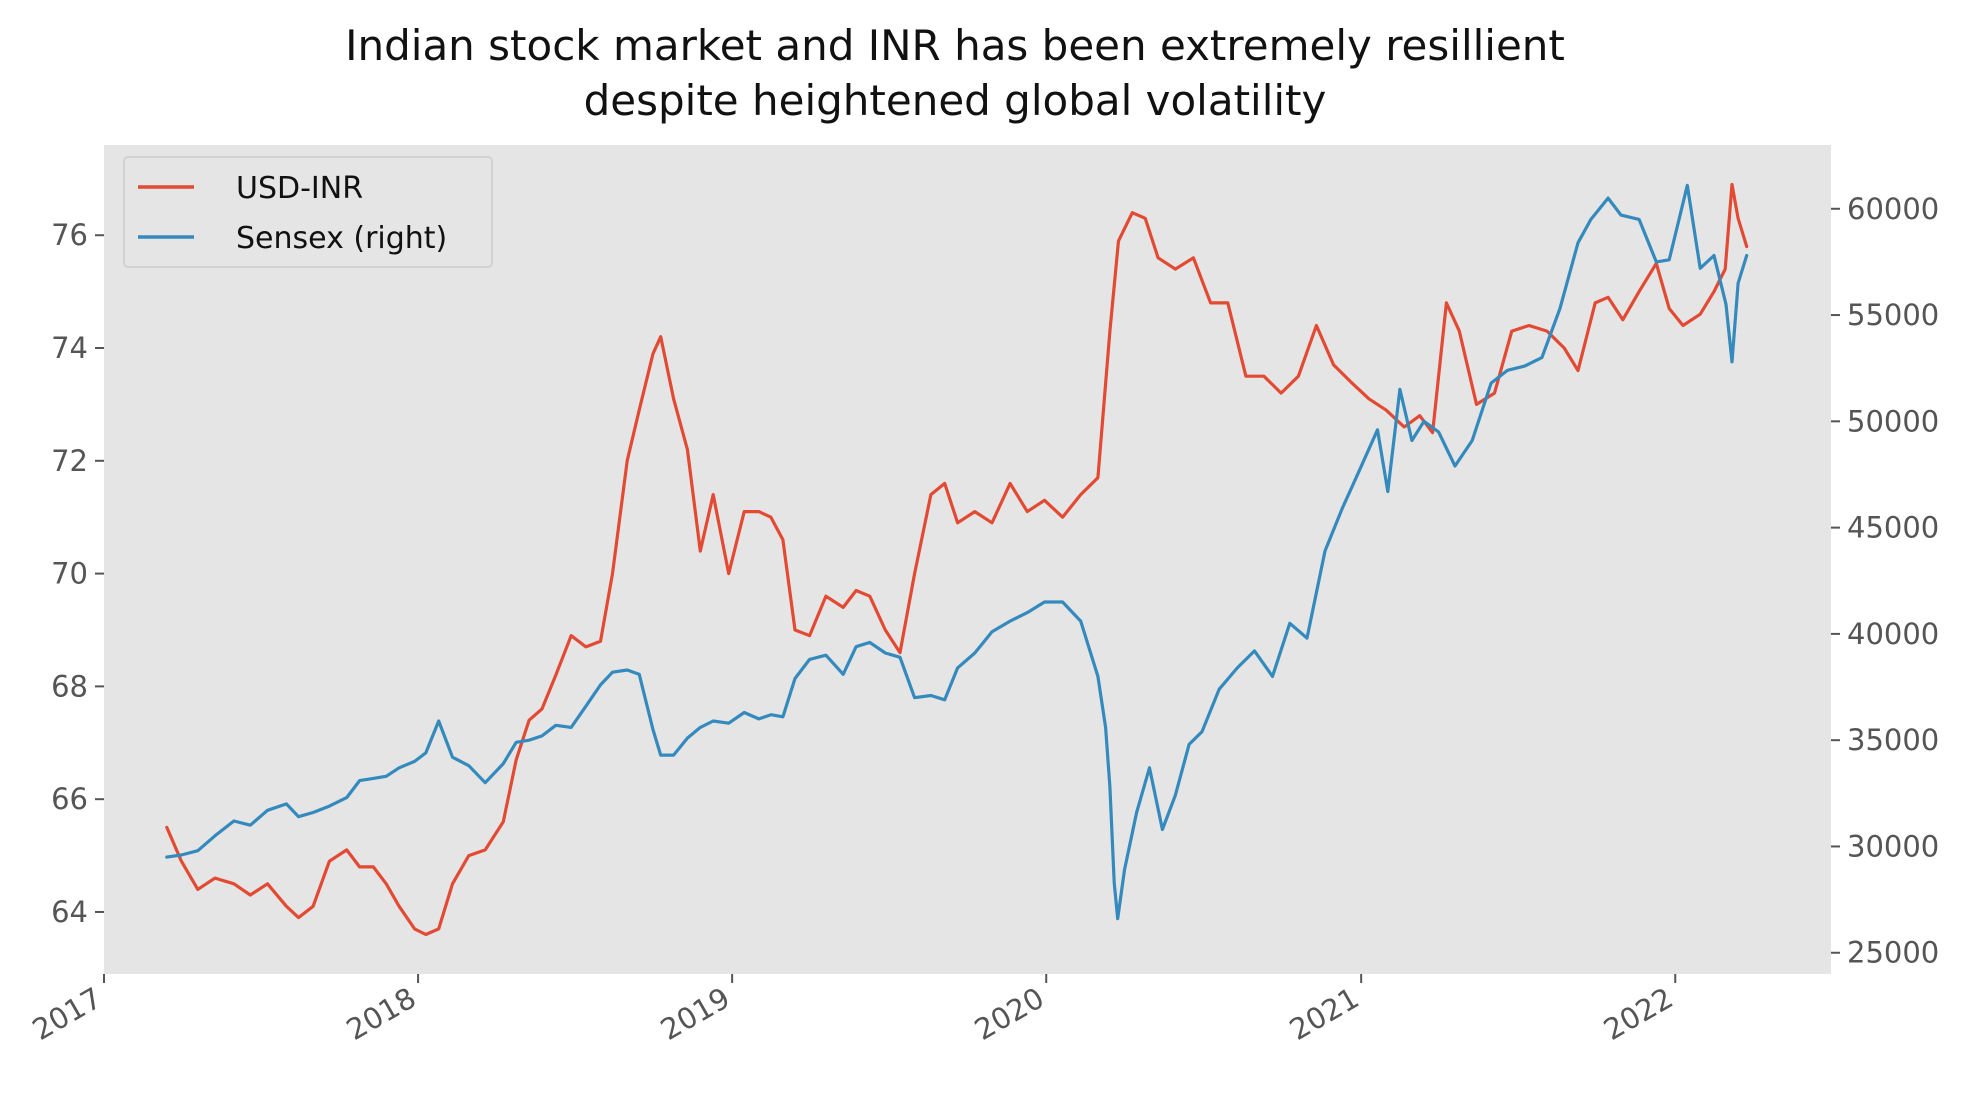 The width and height of the screenshot is (1973, 1102). What do you see at coordinates (1893, 953) in the screenshot?
I see `y2-tick-label: 25000` at bounding box center [1893, 953].